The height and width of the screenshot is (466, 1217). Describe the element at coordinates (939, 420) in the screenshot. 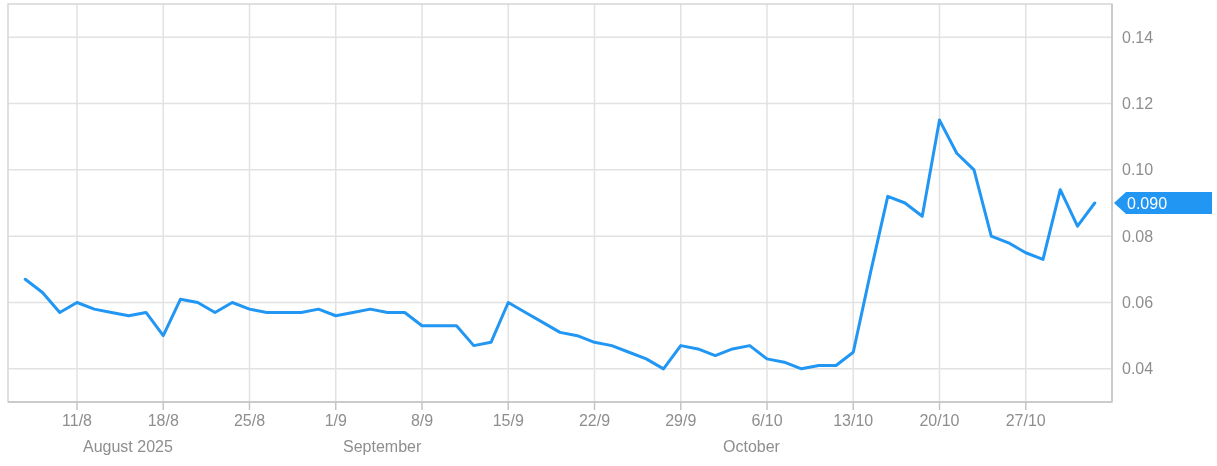

I see `x-tick-label: 20/10` at that location.